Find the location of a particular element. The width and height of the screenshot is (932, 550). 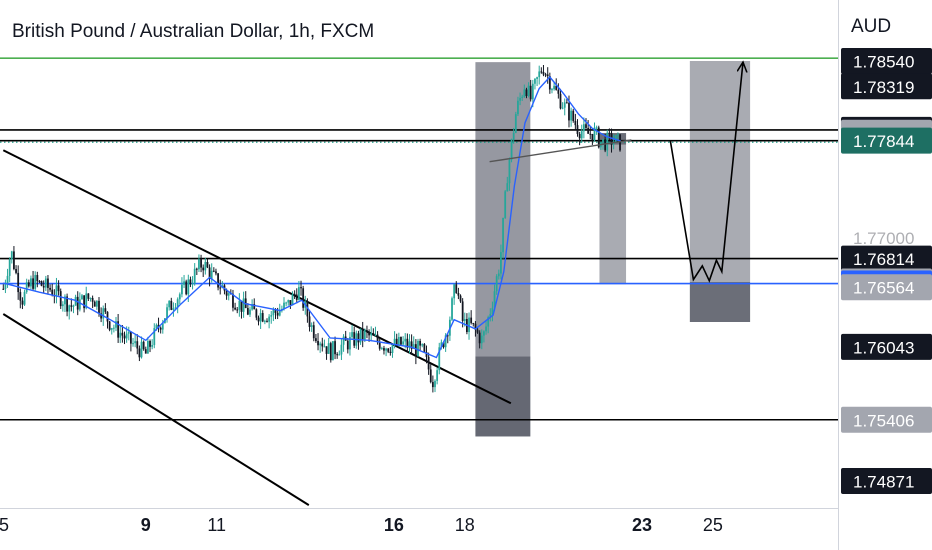

projection-path is located at coordinates (706, 172).